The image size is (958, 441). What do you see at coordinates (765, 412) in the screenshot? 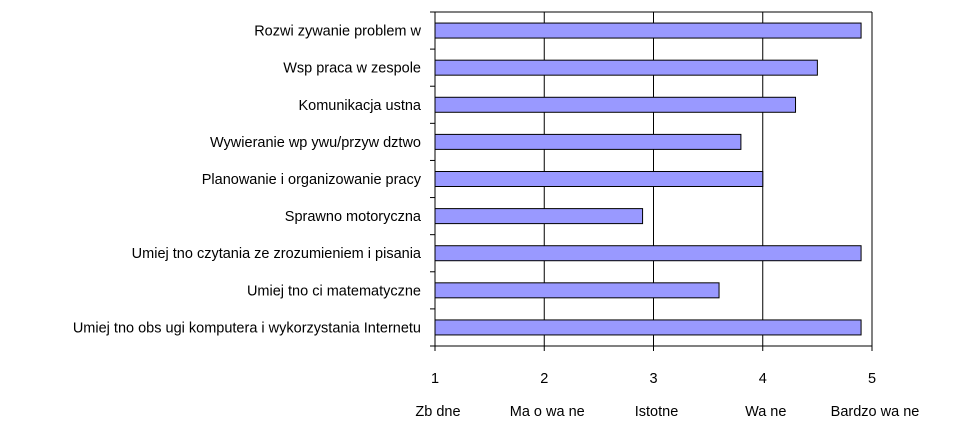
I see `x-scale-label-4: Wa ne` at bounding box center [765, 412].